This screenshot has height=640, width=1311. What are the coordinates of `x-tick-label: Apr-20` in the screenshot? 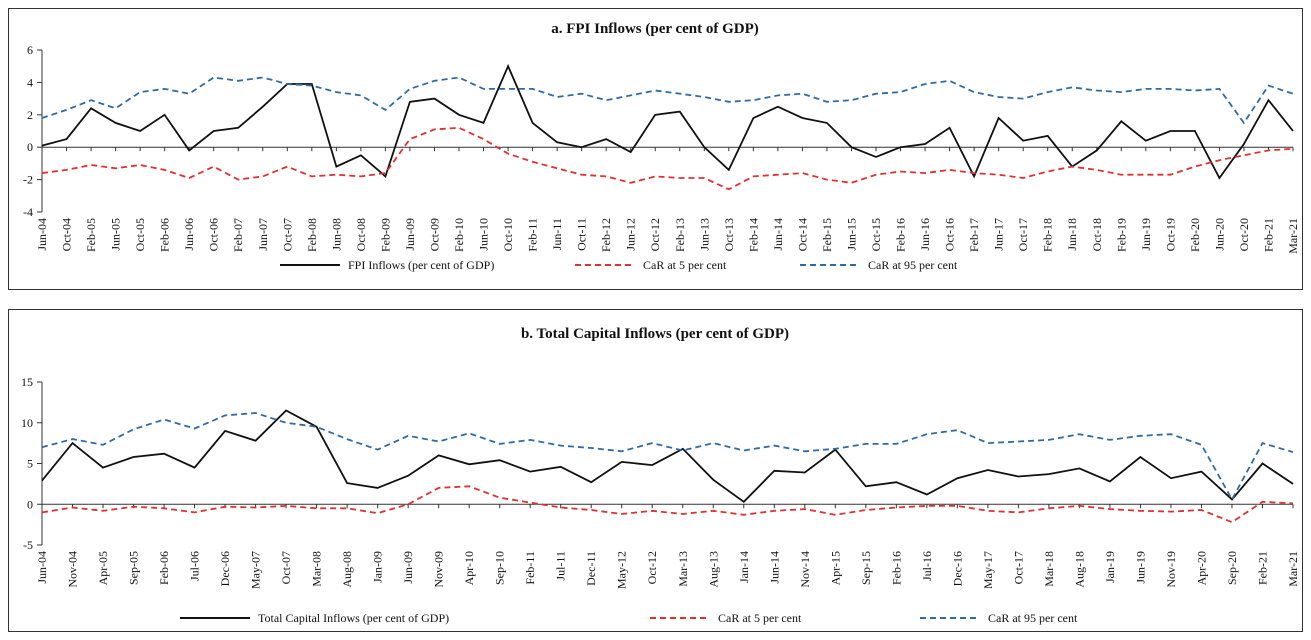 It's located at (1201, 568).